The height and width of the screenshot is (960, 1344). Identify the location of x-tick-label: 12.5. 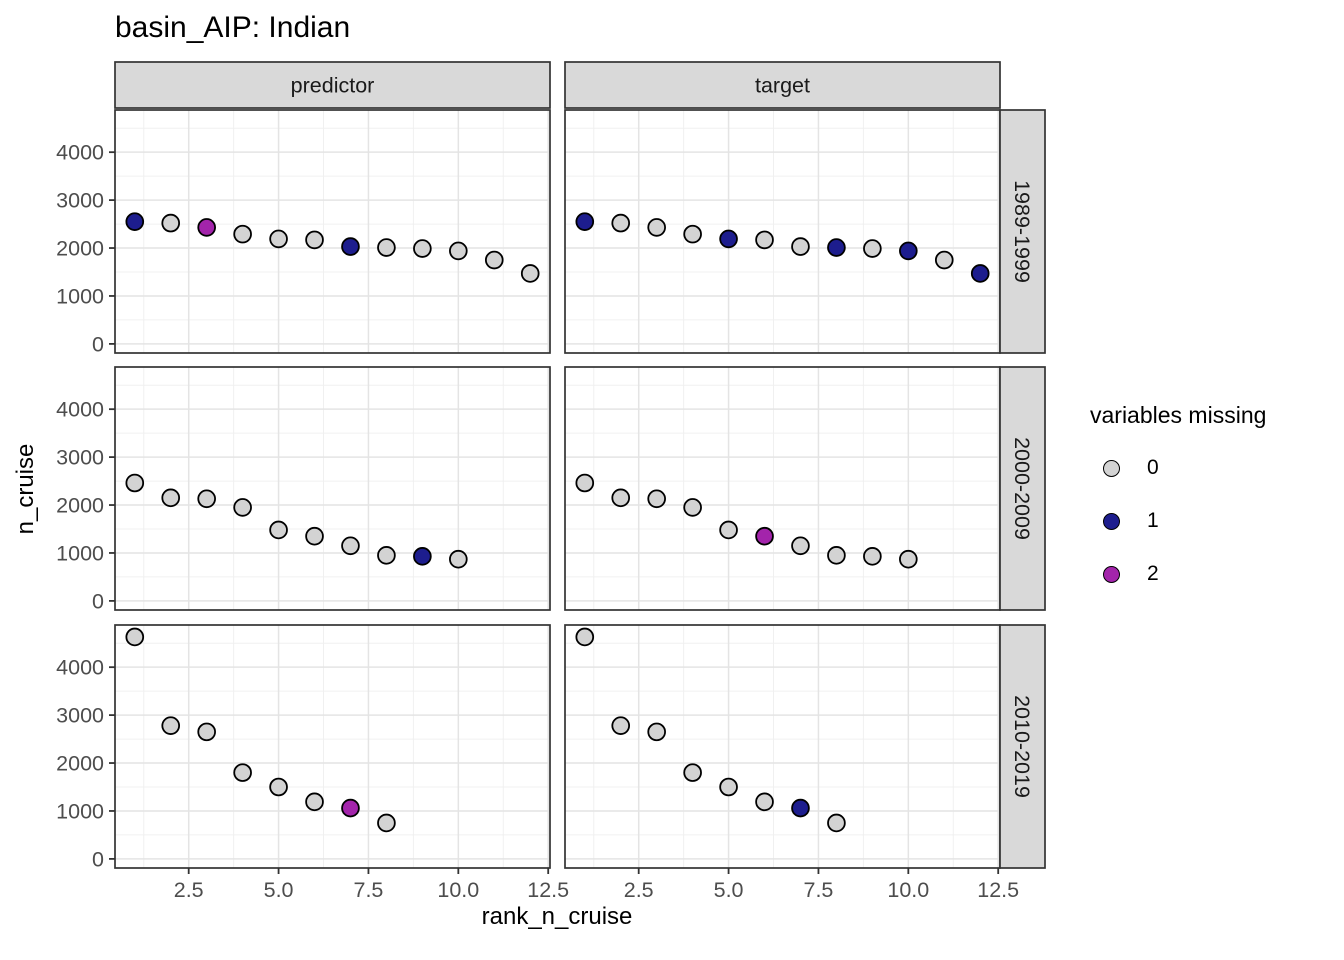
(548, 890).